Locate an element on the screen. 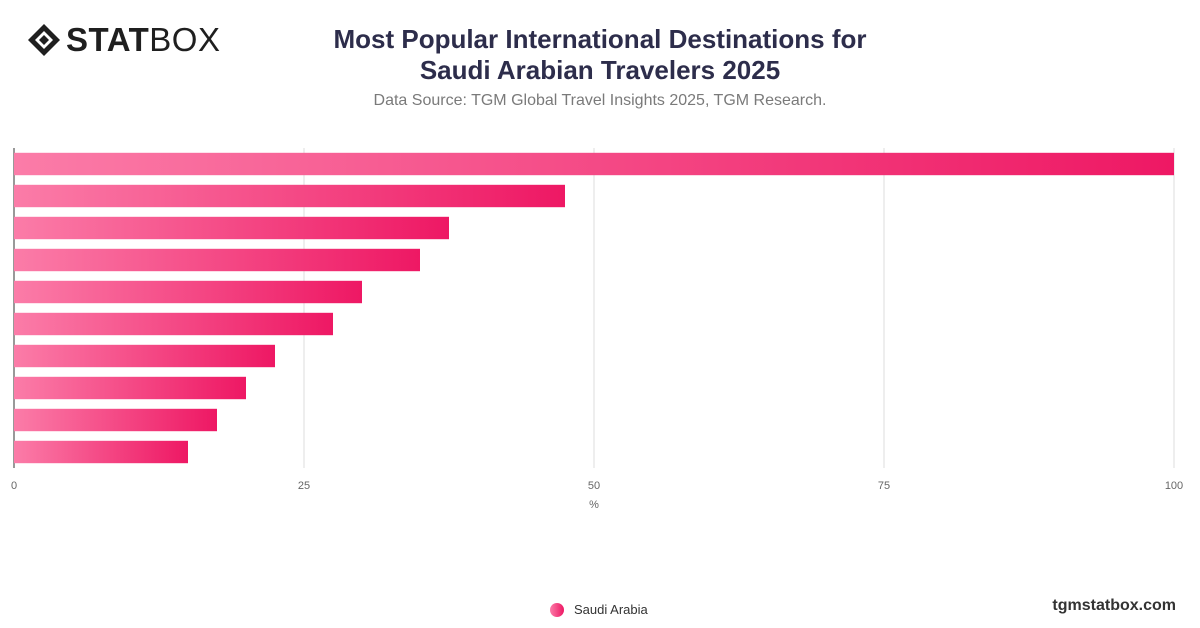 The width and height of the screenshot is (1200, 628). x-tick-label: 25 is located at coordinates (304, 486).